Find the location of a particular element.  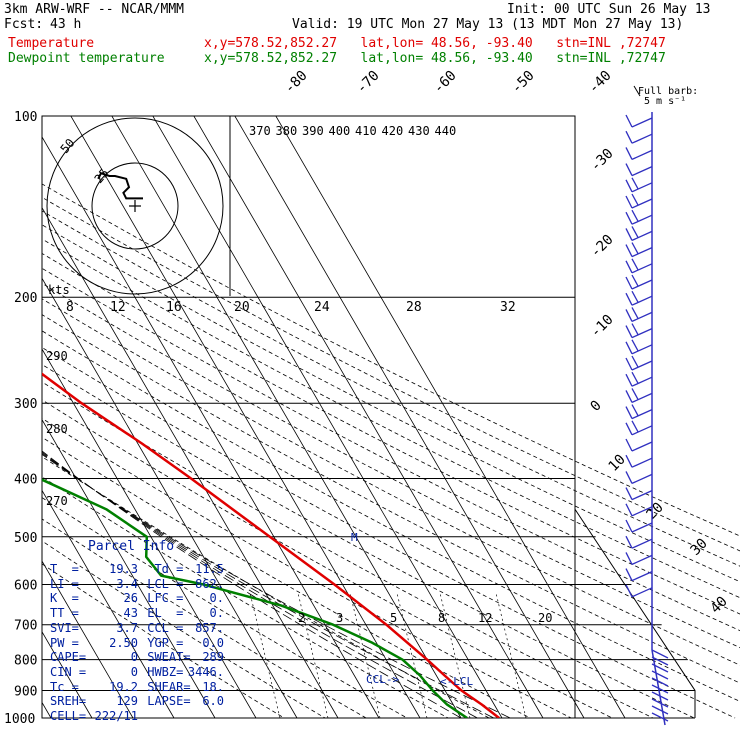

parcel-label: LAPSE= is located at coordinates (169, 701).